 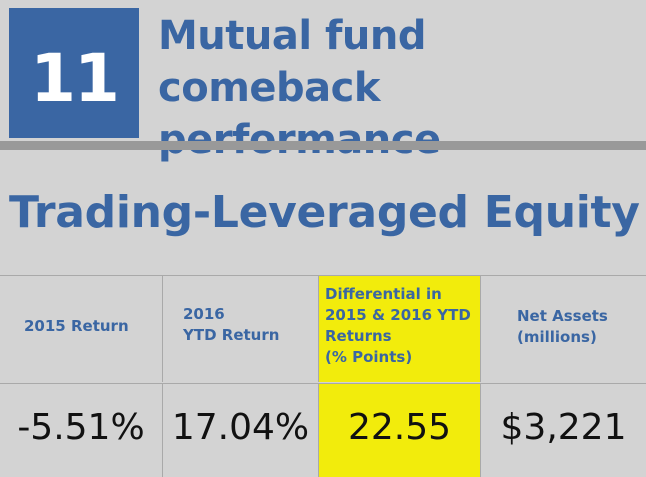 What do you see at coordinates (323, 145) in the screenshot?
I see `header-divider` at bounding box center [323, 145].